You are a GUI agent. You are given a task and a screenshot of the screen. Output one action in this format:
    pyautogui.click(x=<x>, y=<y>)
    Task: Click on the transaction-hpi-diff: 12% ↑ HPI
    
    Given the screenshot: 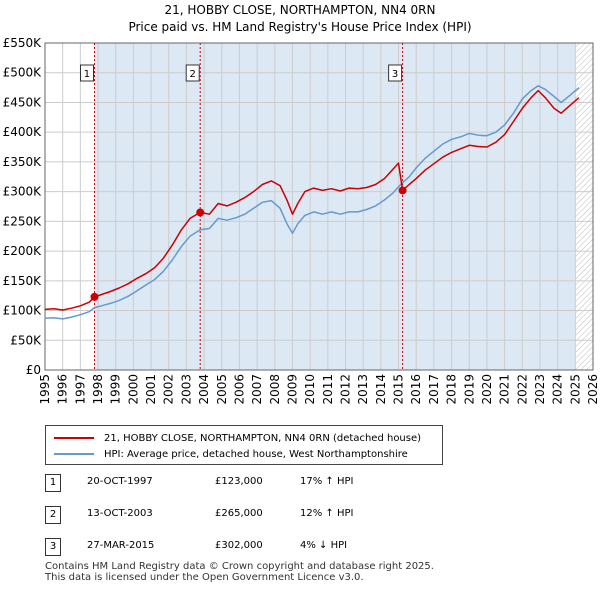 What is the action you would take?
    pyautogui.click(x=327, y=513)
    